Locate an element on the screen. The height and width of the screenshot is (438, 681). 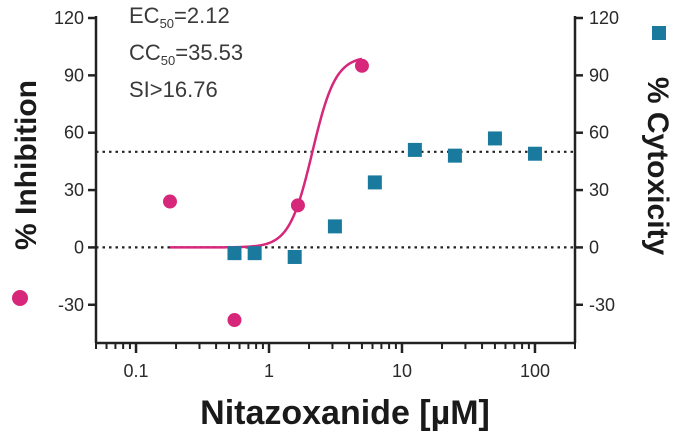
si-annotation: SI>16.76 is located at coordinates (173, 89).